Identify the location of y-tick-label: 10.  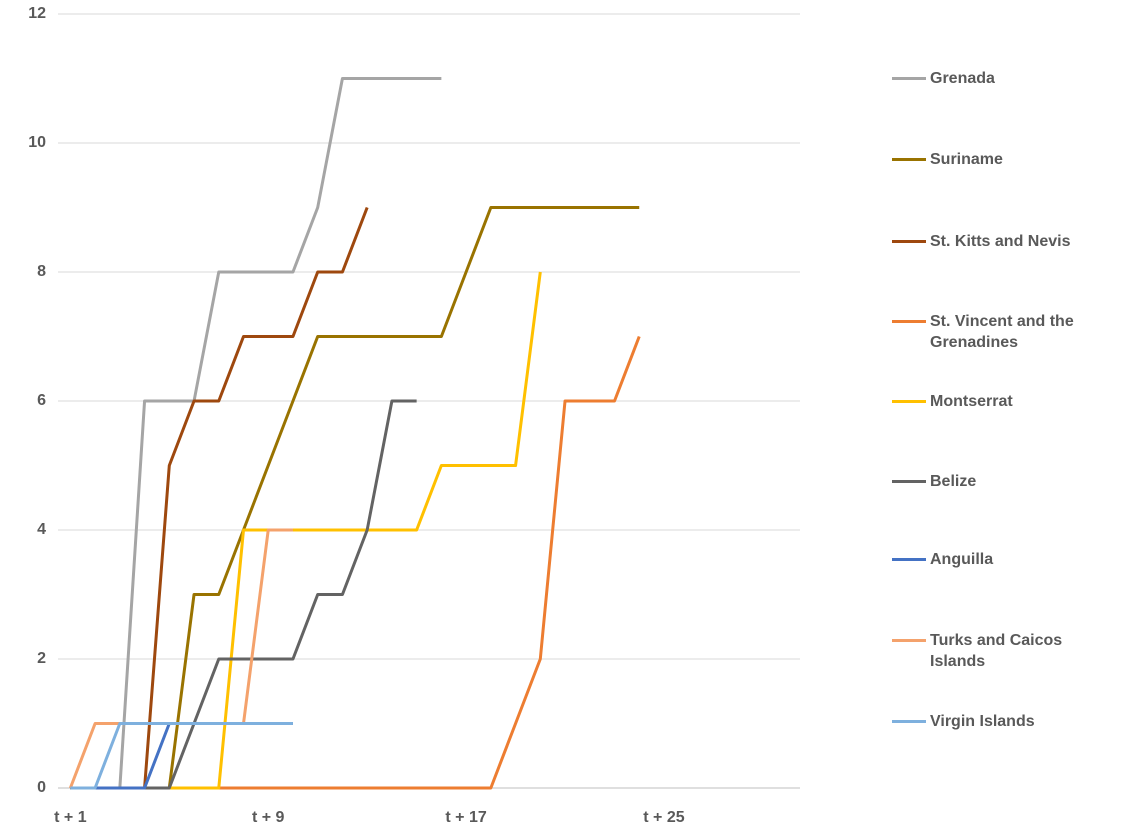
(37, 142).